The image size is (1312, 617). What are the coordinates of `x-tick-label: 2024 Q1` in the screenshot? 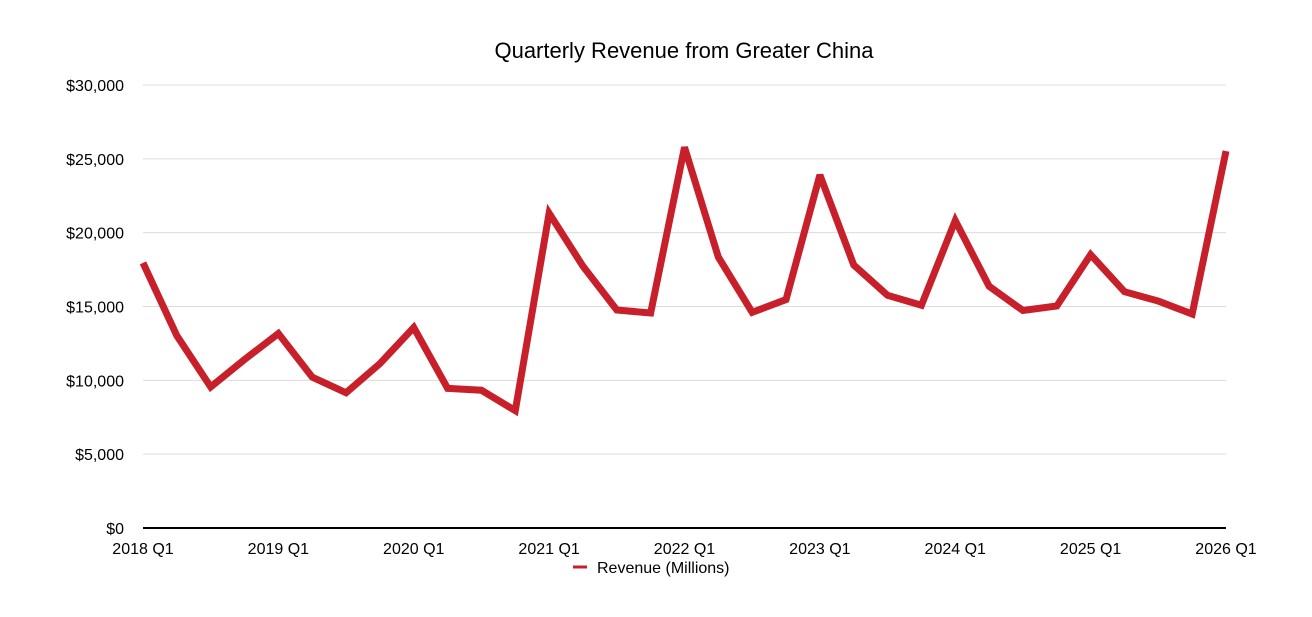 It's located at (955, 549).